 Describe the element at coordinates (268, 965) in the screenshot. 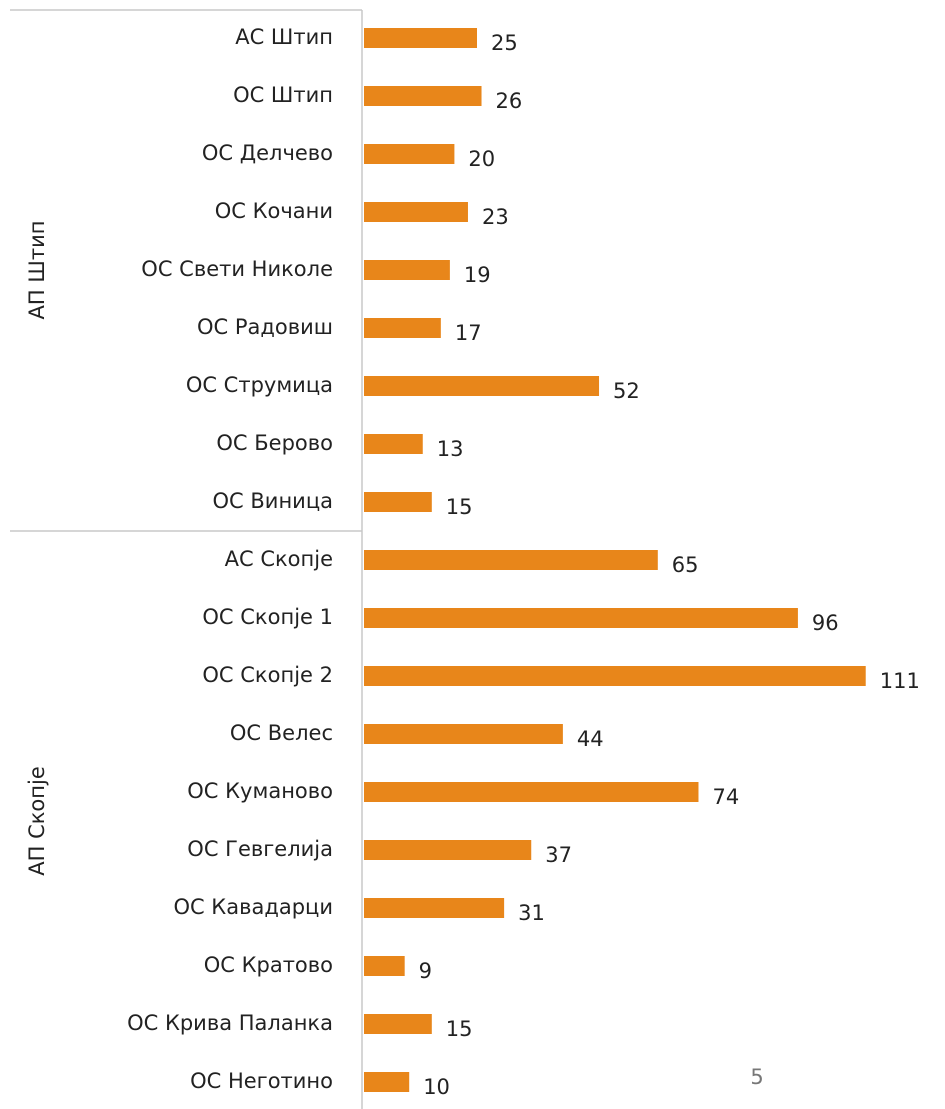

I see `category-label: ОС Кратово` at that location.